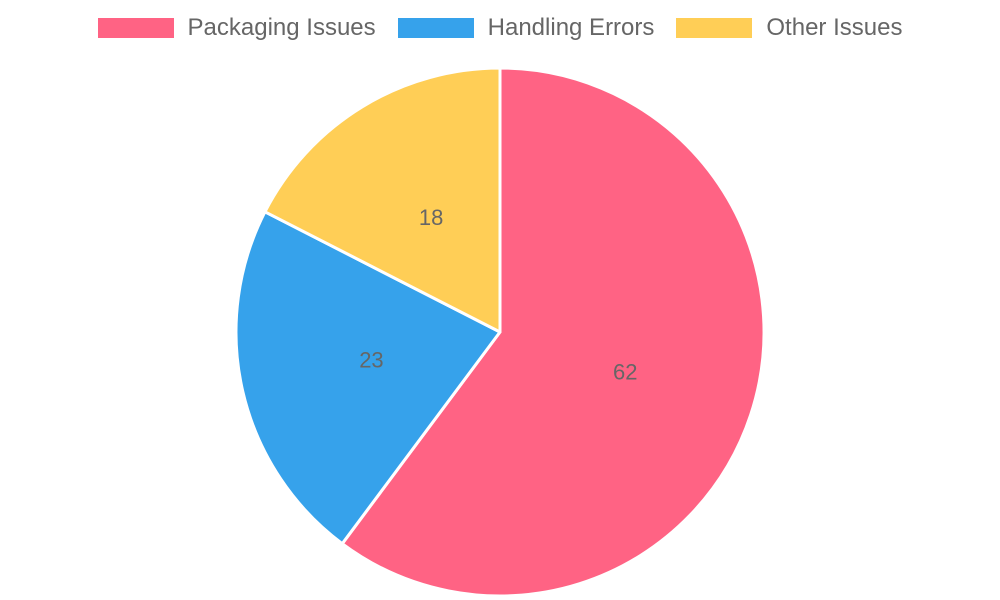  What do you see at coordinates (435, 28) in the screenshot?
I see `legend-swatch-handling-errors` at bounding box center [435, 28].